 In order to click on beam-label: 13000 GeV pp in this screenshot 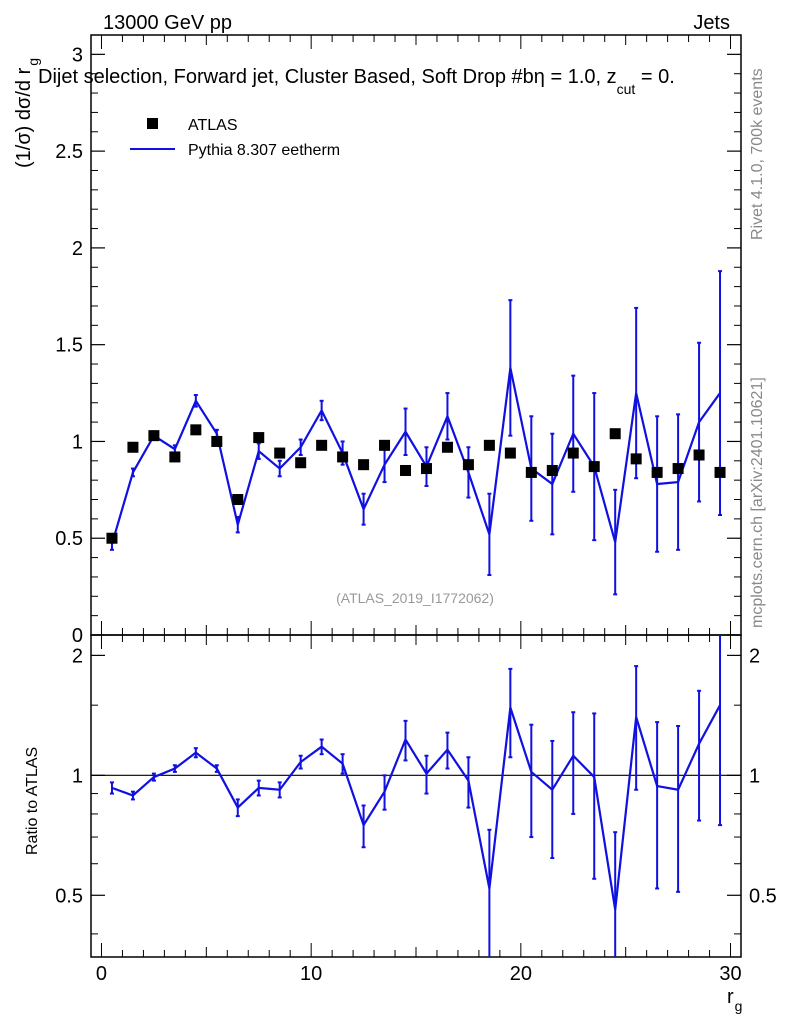, I will do `click(167, 23)`.